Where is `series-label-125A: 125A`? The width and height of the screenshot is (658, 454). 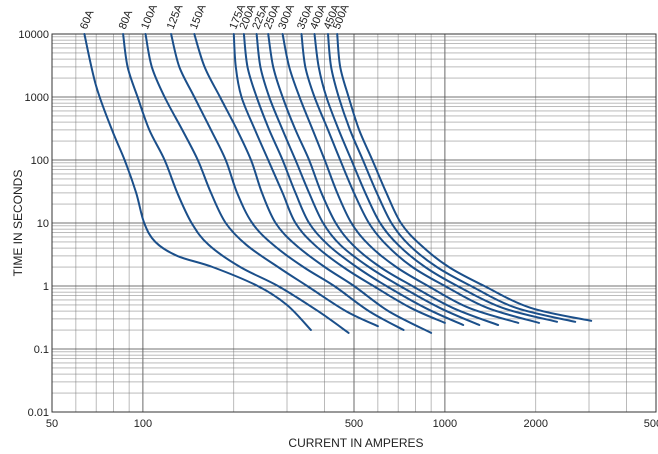 series-label-125A: 125A is located at coordinates (175, 16).